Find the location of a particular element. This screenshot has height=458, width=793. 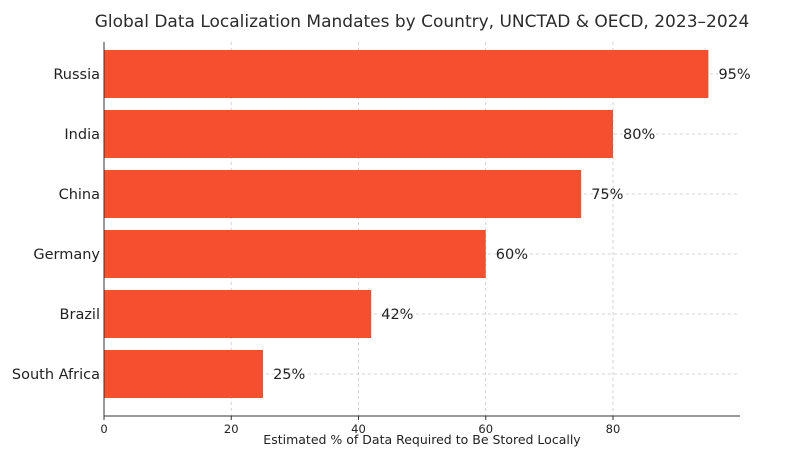

value-label: 60% is located at coordinates (512, 255).